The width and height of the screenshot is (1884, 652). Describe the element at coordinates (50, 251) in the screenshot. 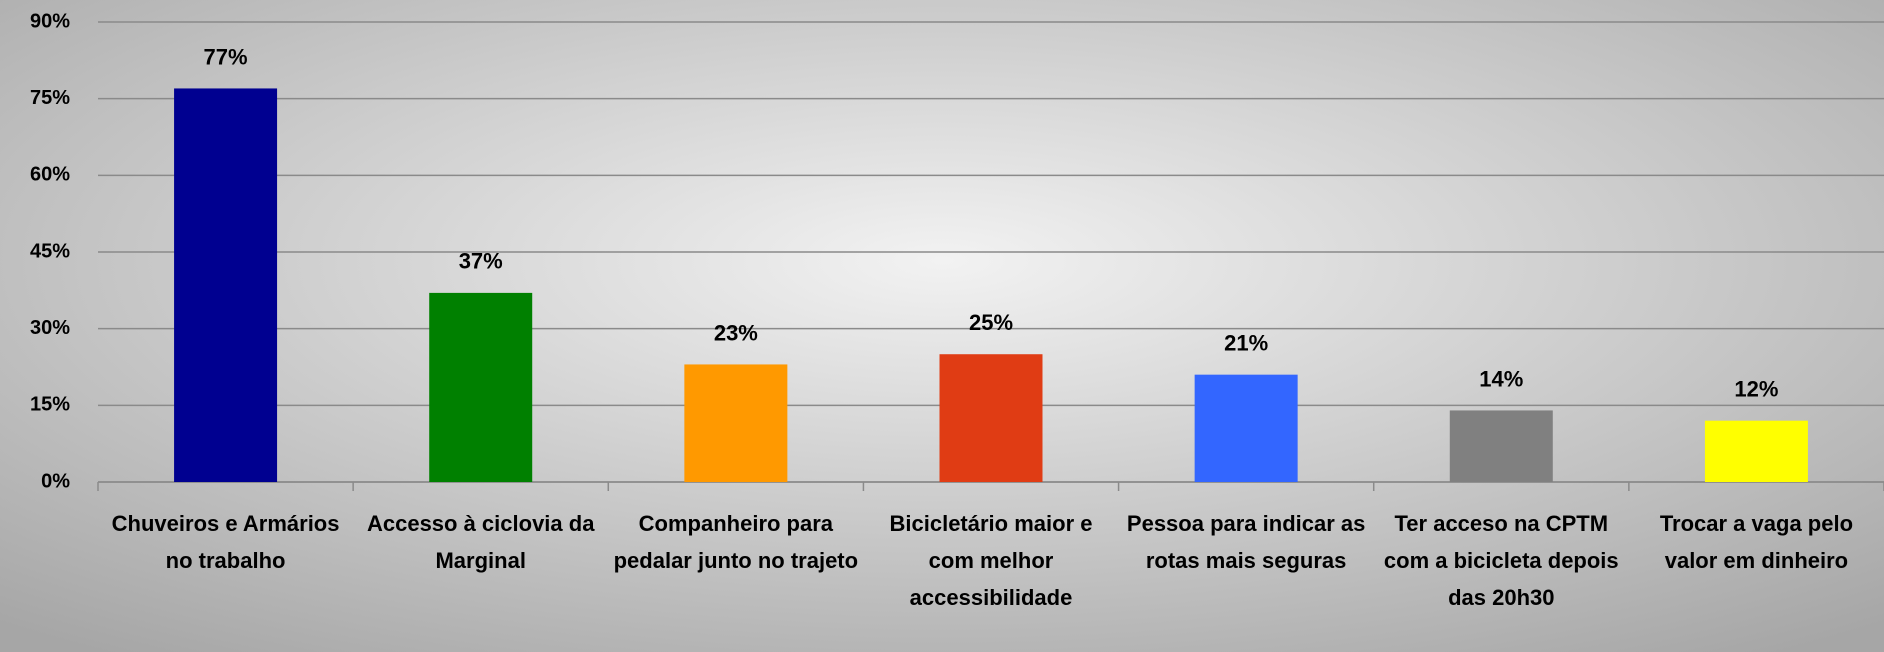

I see `y-tick-label: 45%` at that location.